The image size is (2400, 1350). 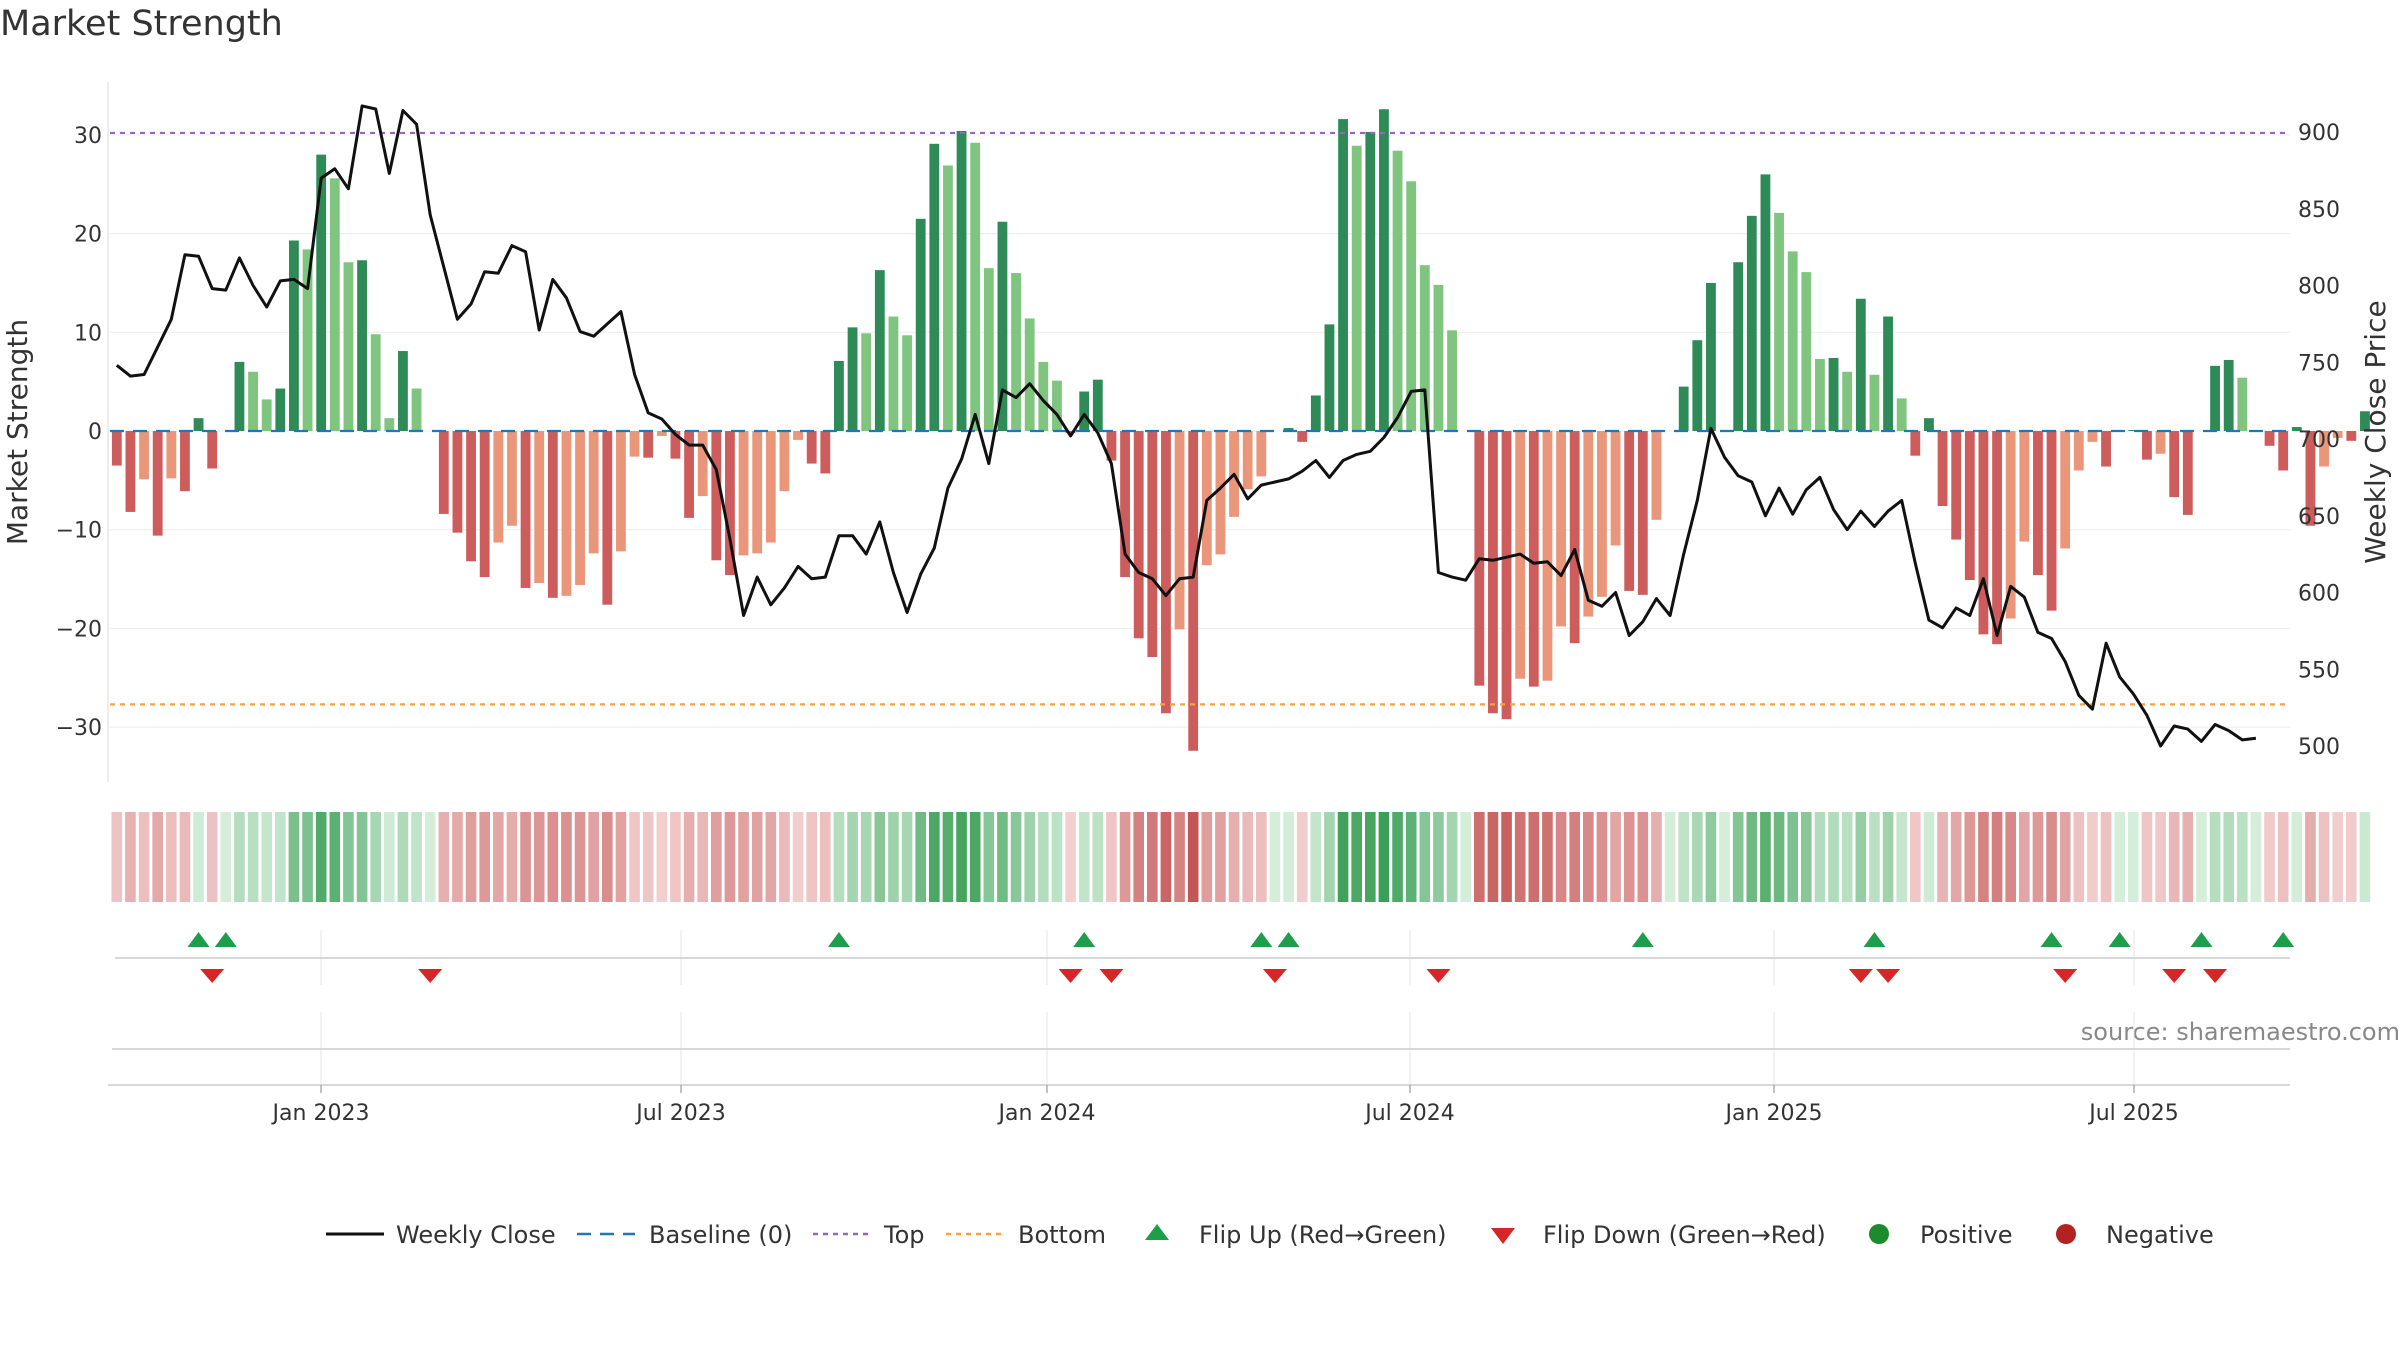 What do you see at coordinates (1773, 1113) in the screenshot?
I see `x-tick-label: Jan 2025` at bounding box center [1773, 1113].